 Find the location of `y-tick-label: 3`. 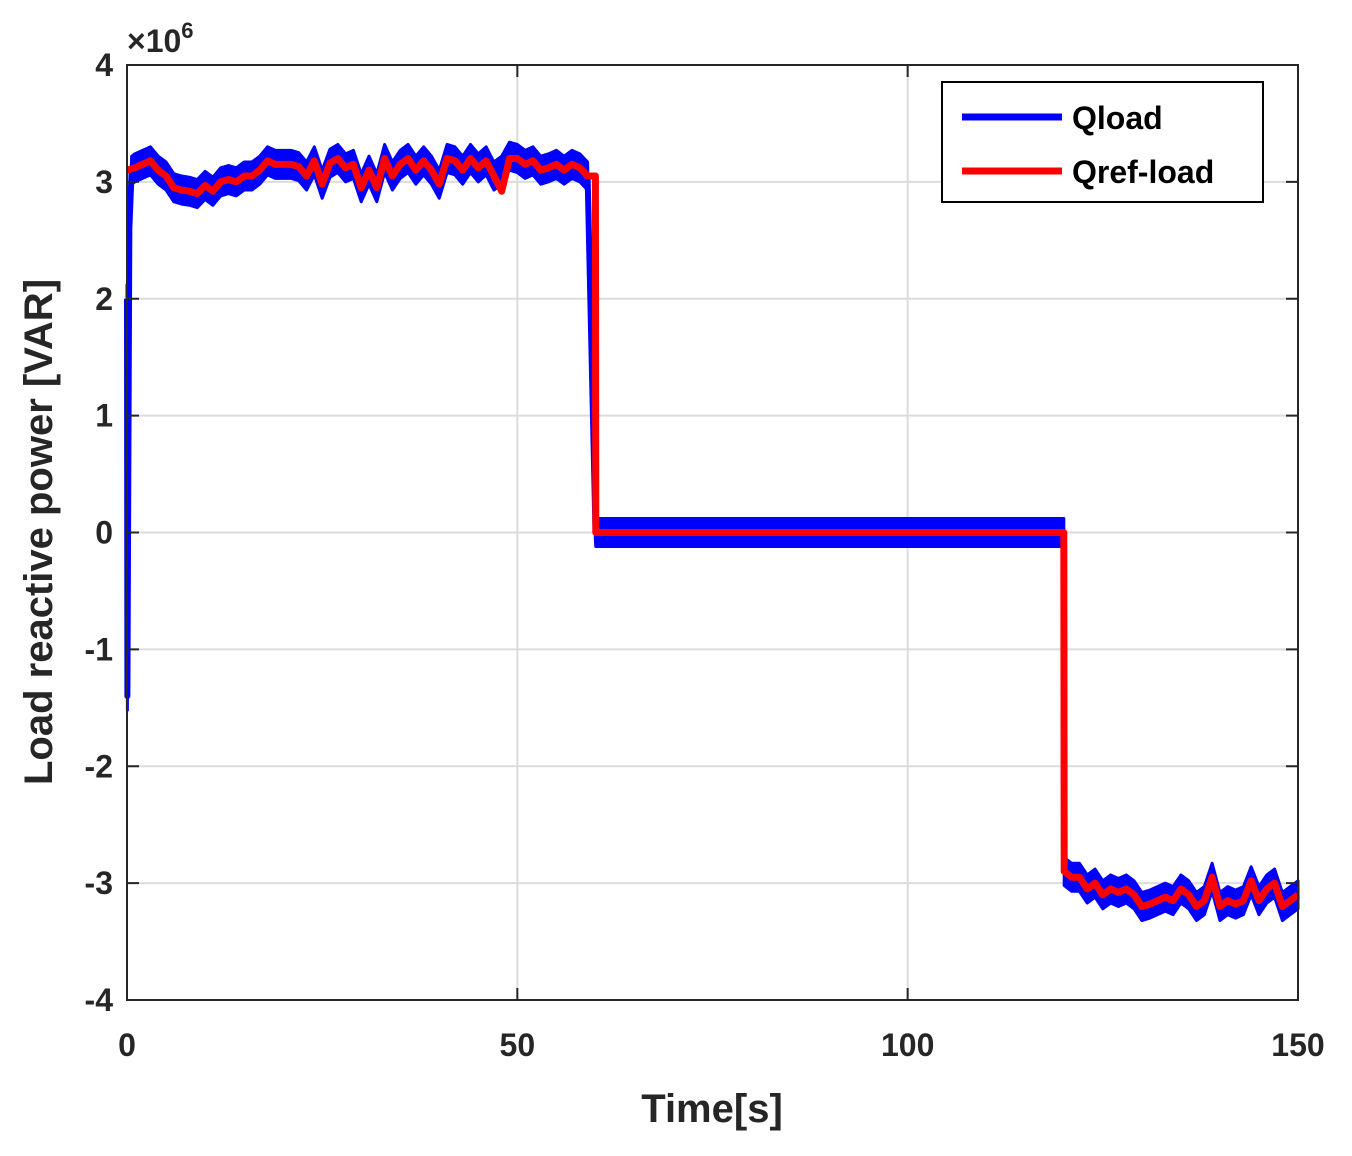

y-tick-label: 3 is located at coordinates (104, 182).